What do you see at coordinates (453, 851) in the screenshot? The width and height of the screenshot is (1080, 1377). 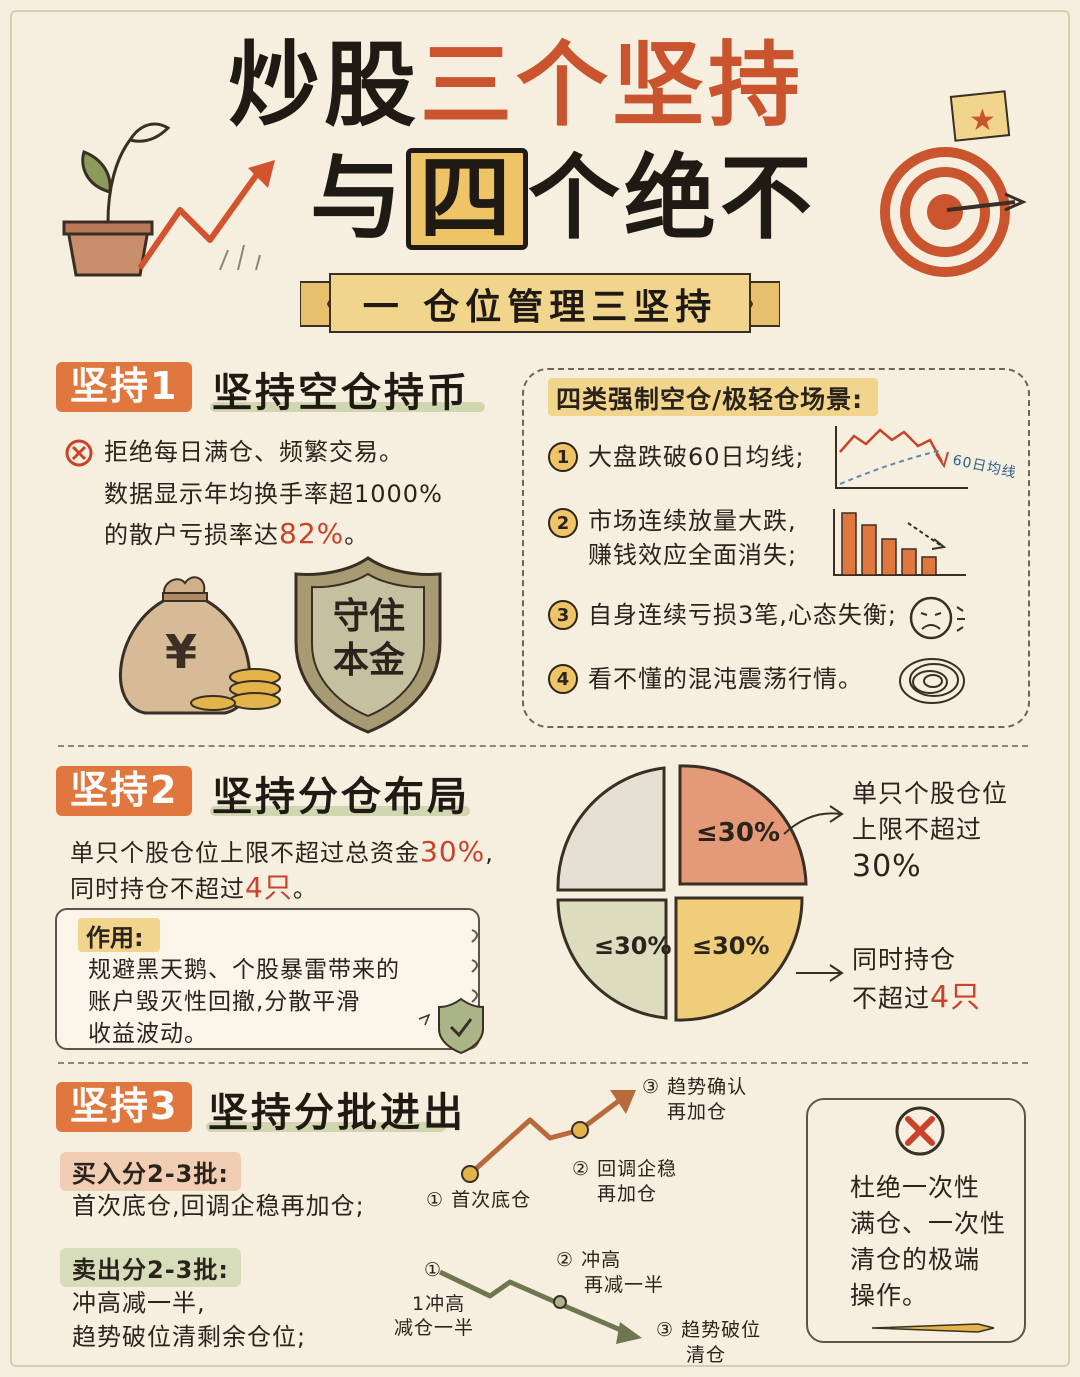 I see `position-limit: 30%` at bounding box center [453, 851].